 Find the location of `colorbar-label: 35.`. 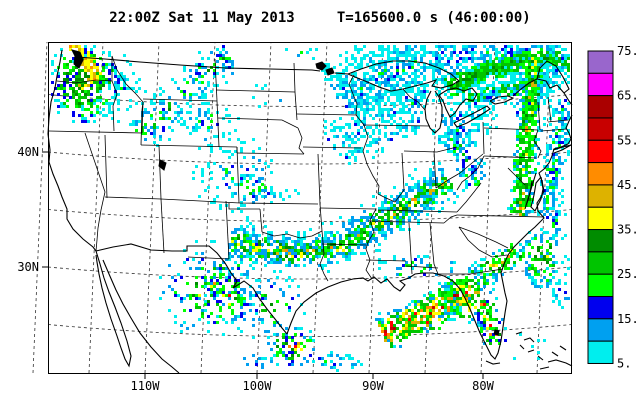

colorbar-label: 35. is located at coordinates (628, 230).